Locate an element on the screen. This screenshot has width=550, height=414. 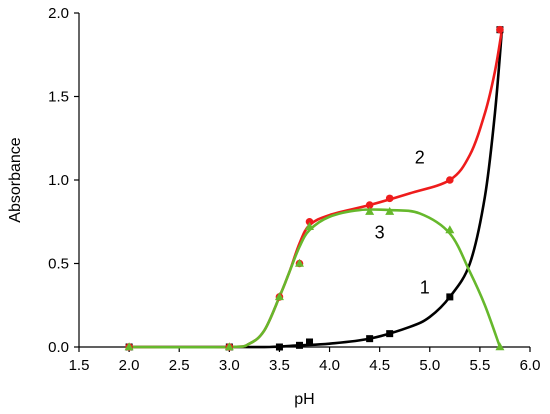
series-label-3: 3 is located at coordinates (380, 232).